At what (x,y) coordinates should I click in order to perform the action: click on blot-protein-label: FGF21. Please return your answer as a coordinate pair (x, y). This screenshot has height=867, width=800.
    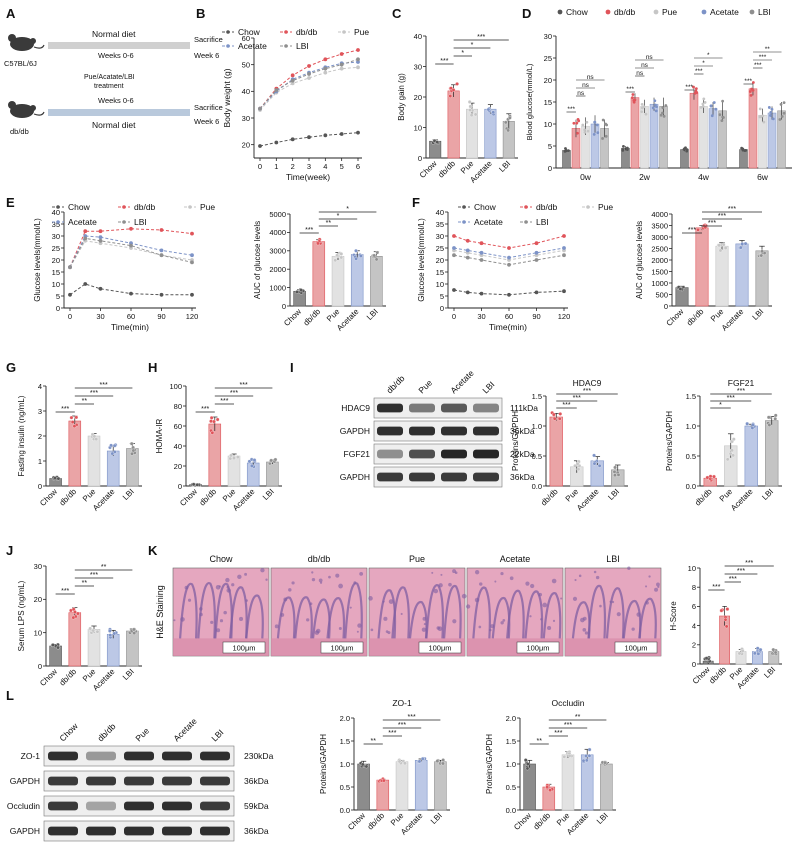
    Looking at the image, I should click on (357, 454).